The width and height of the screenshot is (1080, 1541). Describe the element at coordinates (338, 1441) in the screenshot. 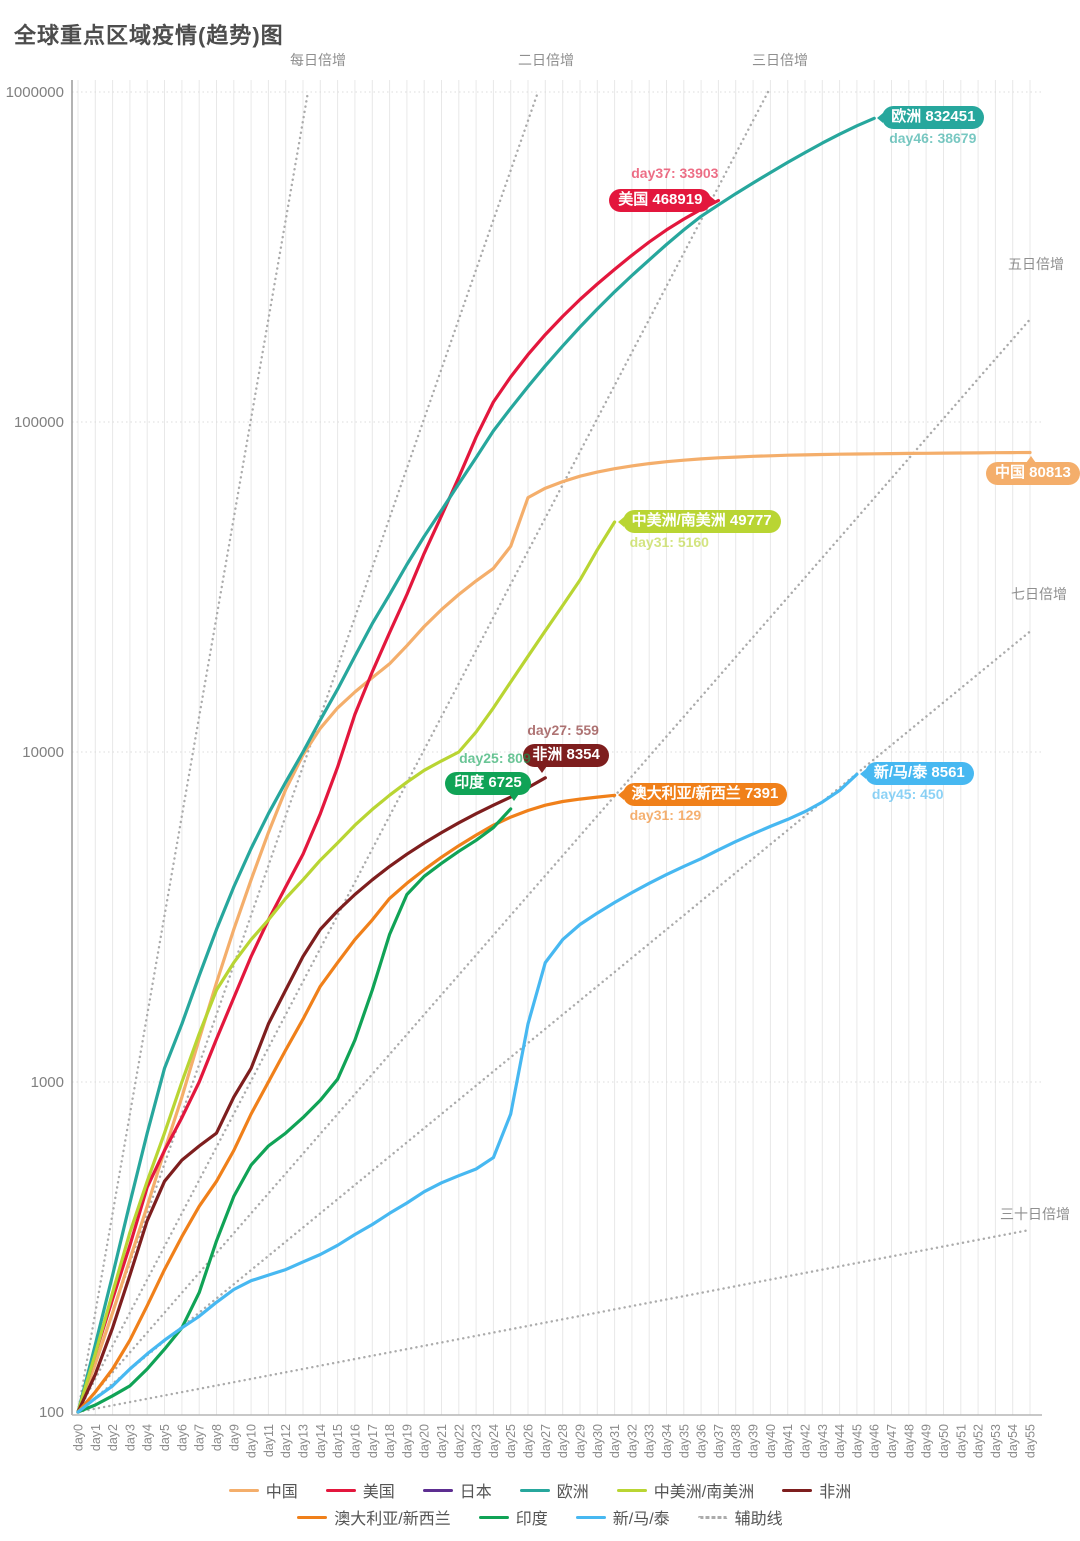

I see `svg-text: day15` at that location.